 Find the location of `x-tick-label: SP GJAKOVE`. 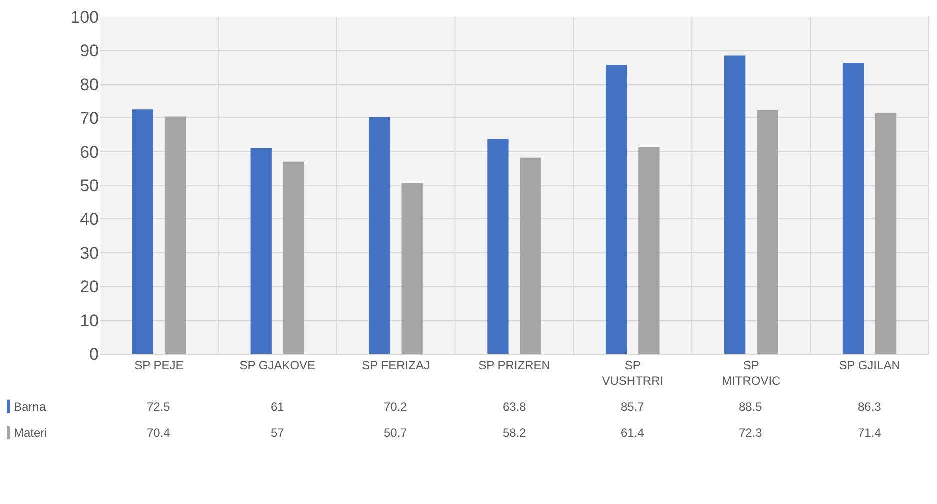

x-tick-label: SP GJAKOVE is located at coordinates (278, 365).